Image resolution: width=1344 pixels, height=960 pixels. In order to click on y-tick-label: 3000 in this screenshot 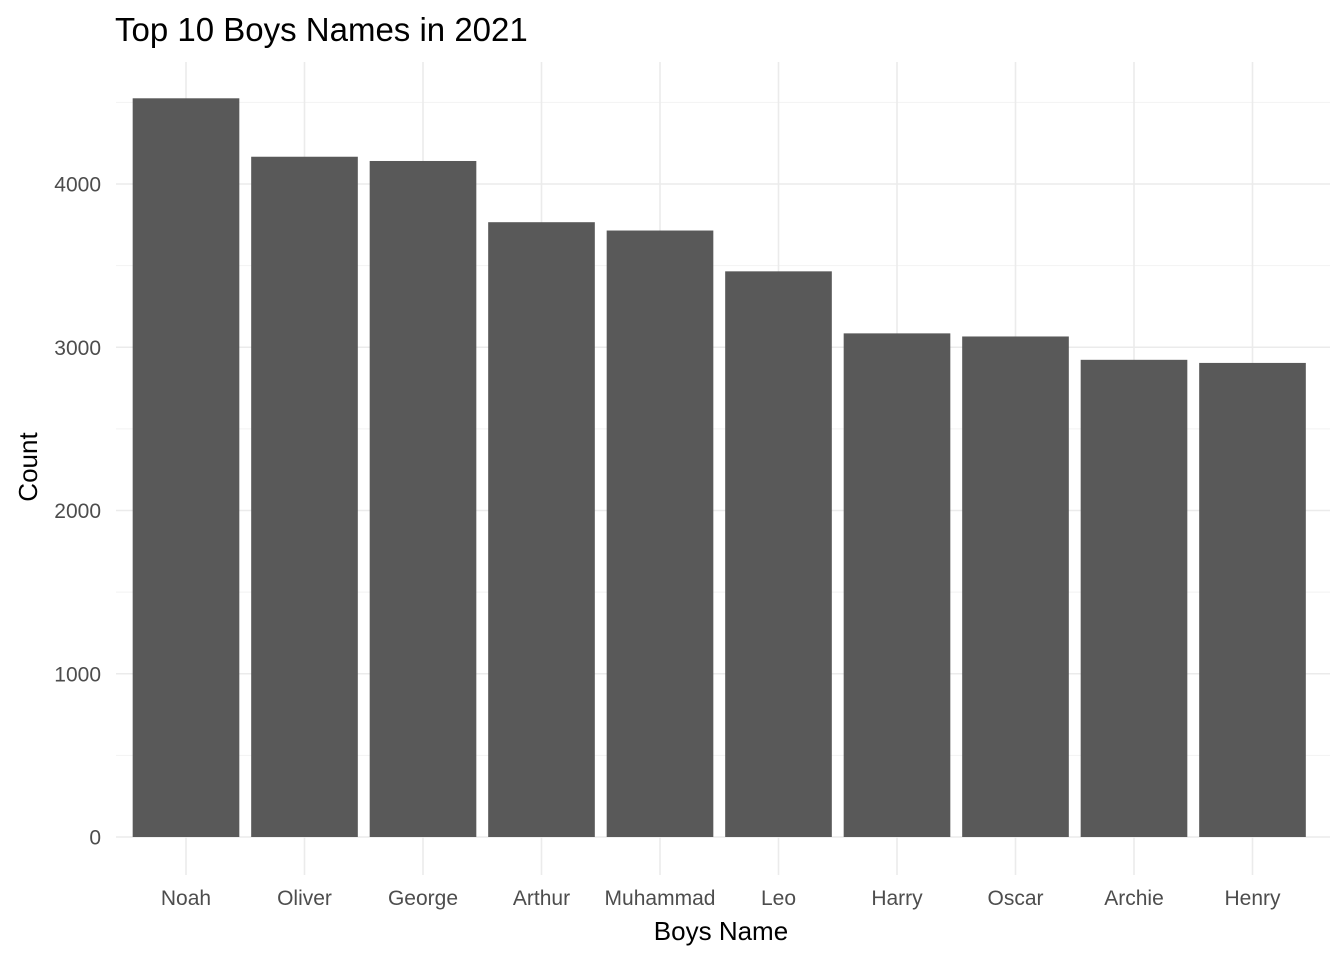, I will do `click(77, 348)`.